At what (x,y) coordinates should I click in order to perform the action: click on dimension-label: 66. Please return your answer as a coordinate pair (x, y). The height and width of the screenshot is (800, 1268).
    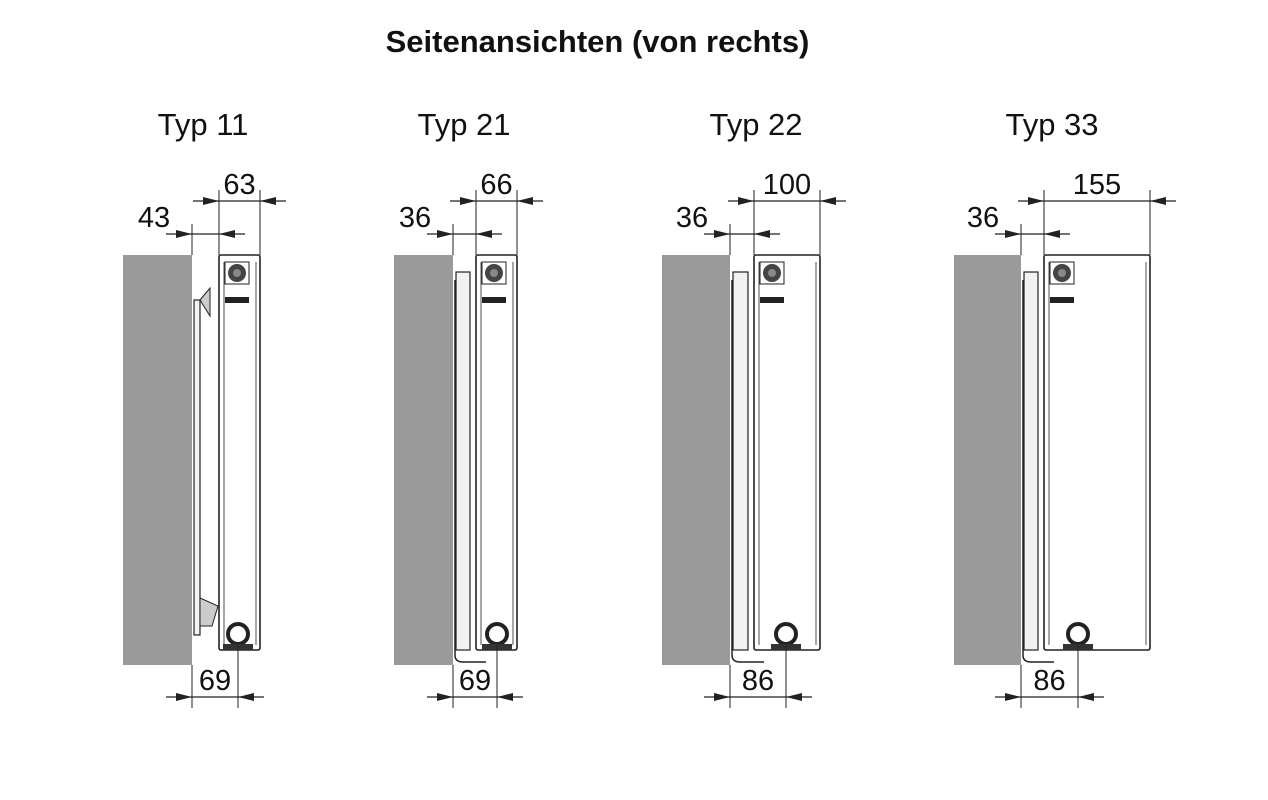
    Looking at the image, I should click on (496, 185).